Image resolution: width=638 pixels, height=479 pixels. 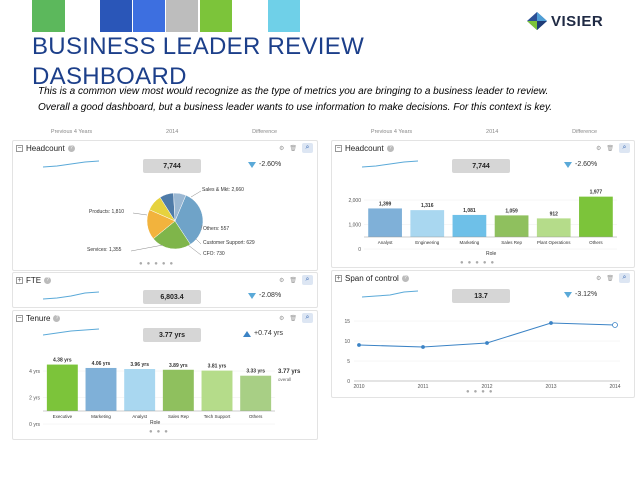 What do you see at coordinates (285, 379) in the screenshot?
I see `overall-label: overall` at bounding box center [285, 379].